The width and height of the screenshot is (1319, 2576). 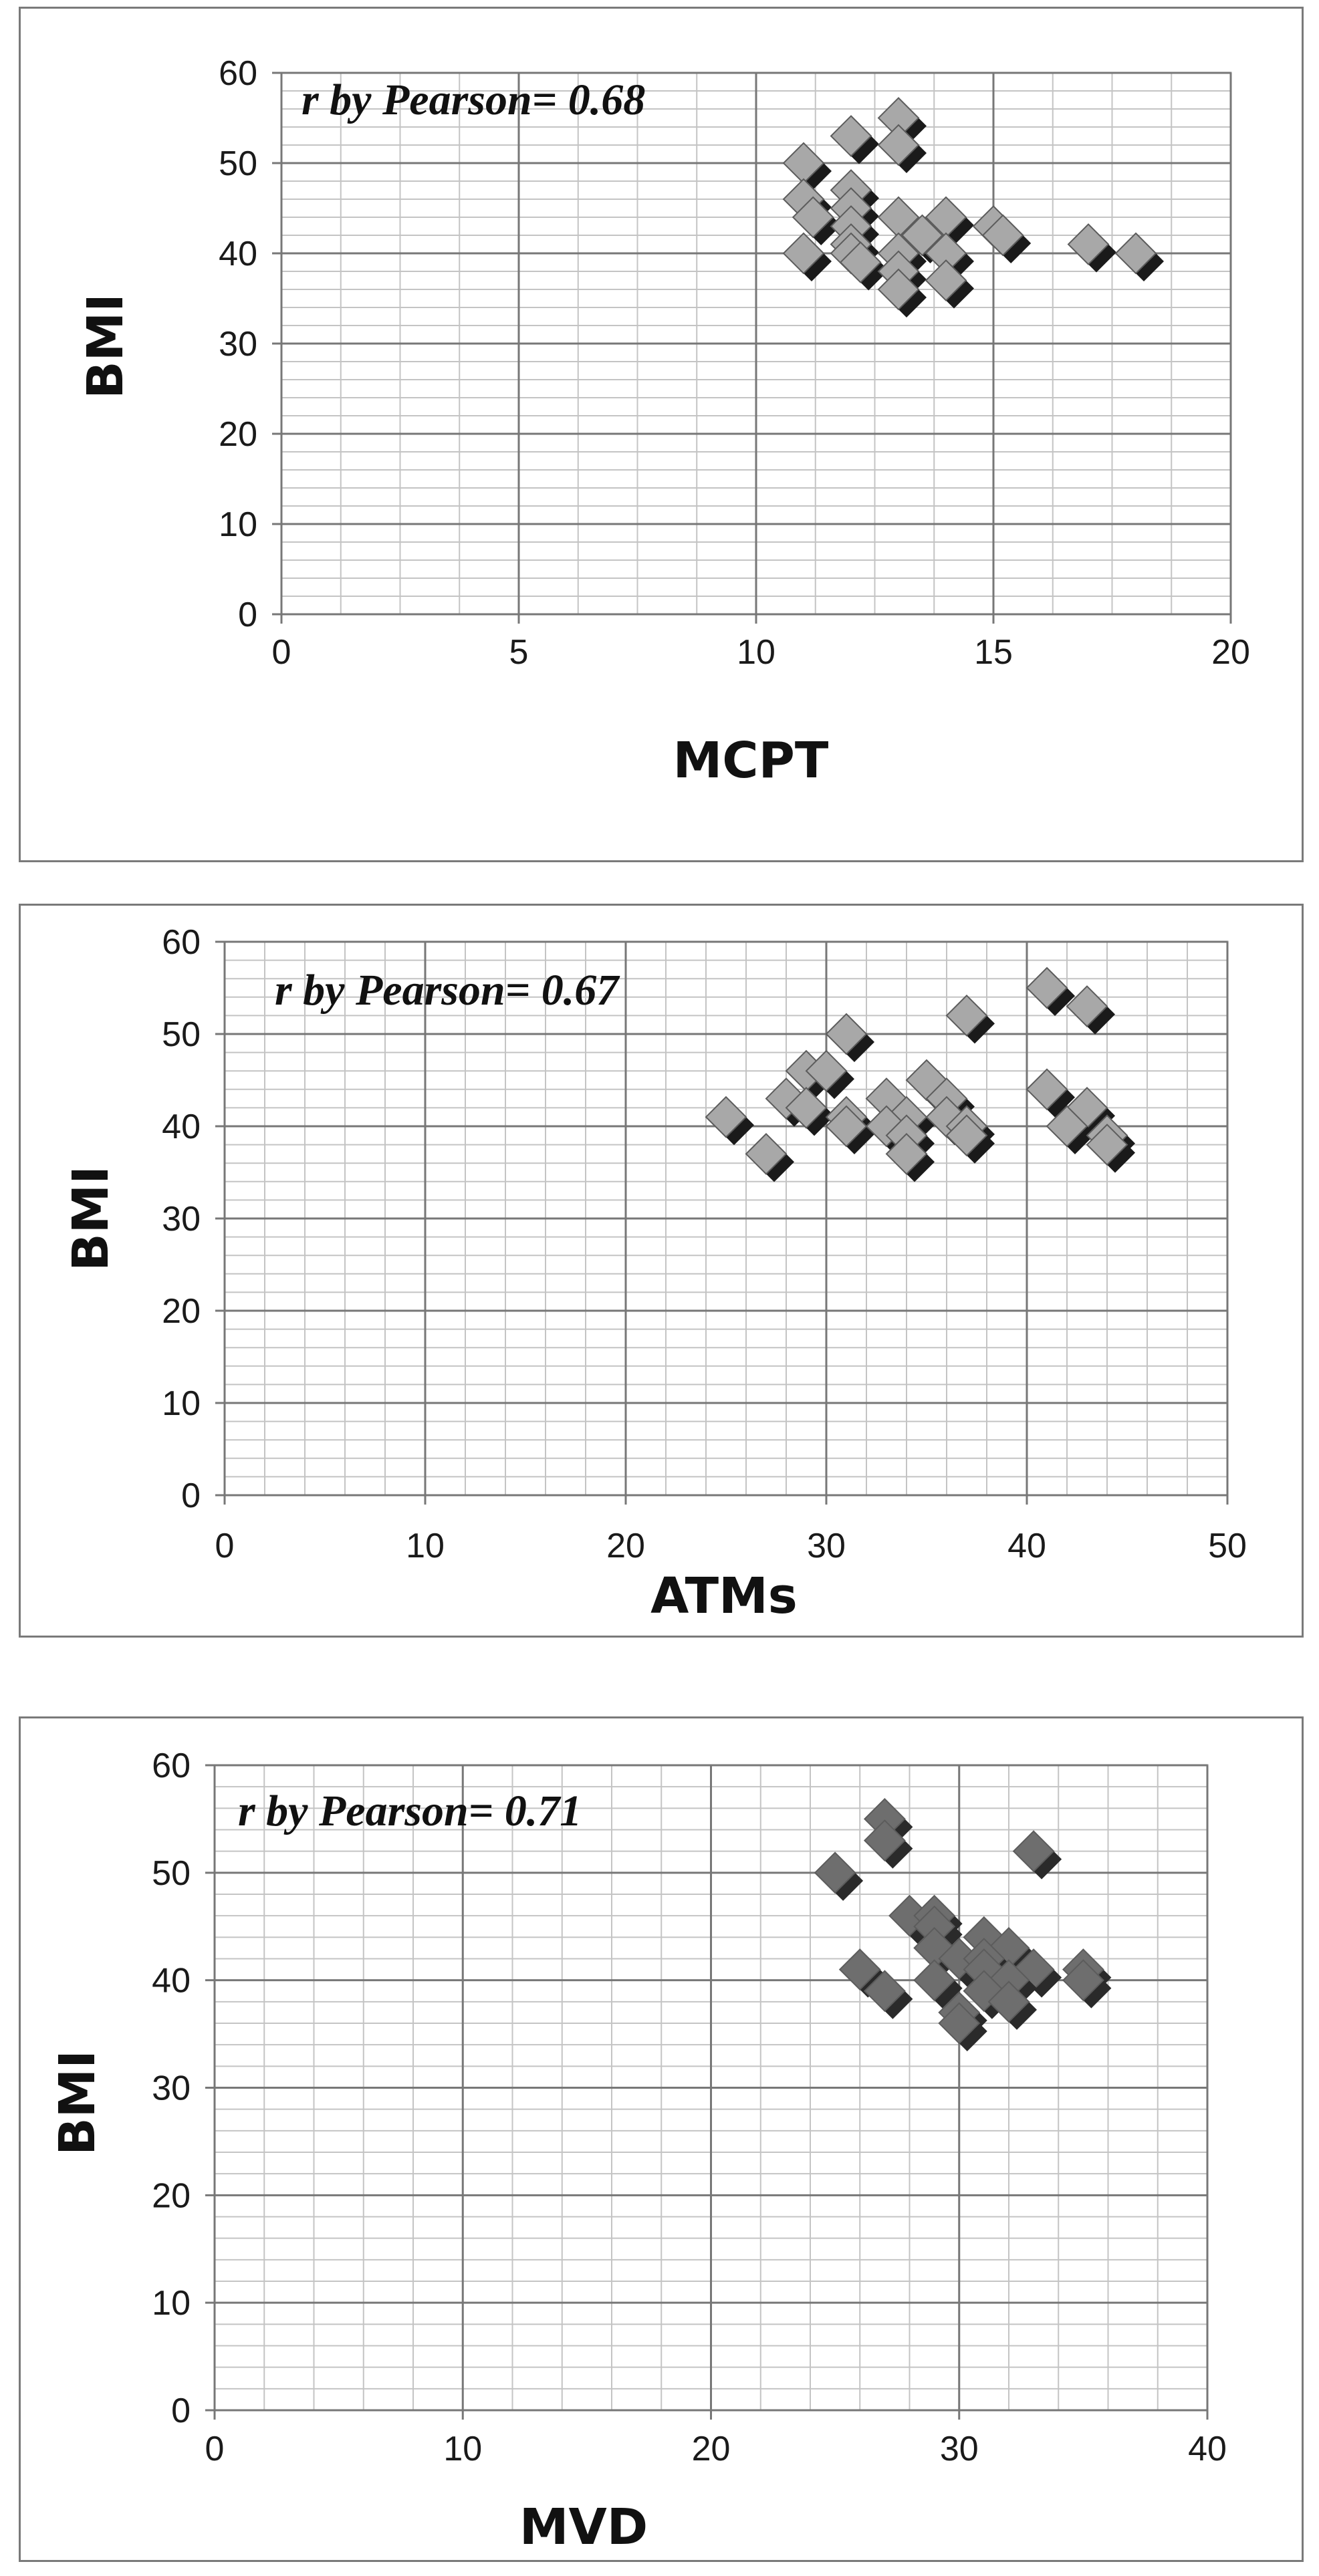 I want to click on x-tick-label: 5, so click(x=519, y=653).